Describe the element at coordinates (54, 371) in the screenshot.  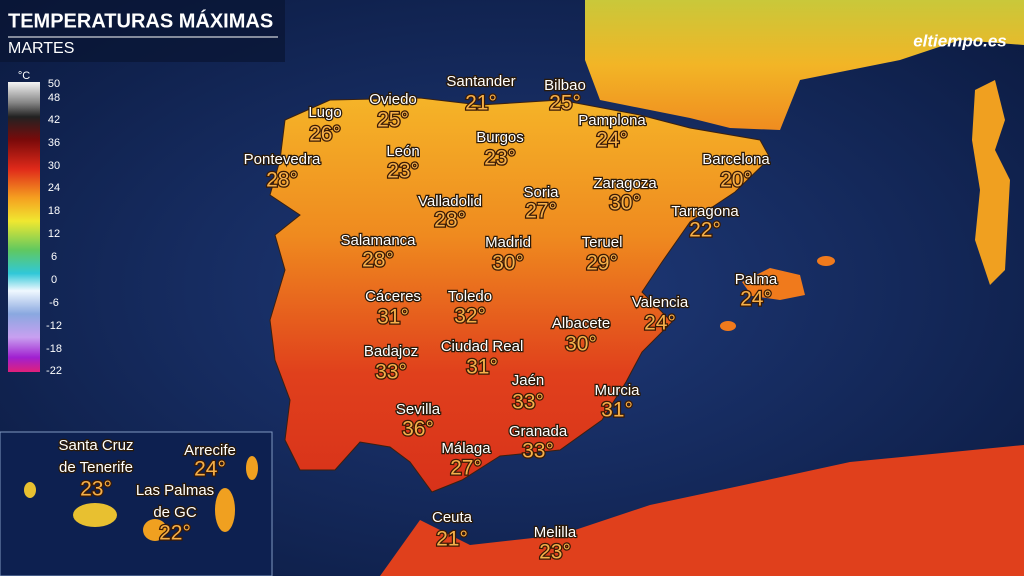
I see `legend-tick-label: -22` at that location.